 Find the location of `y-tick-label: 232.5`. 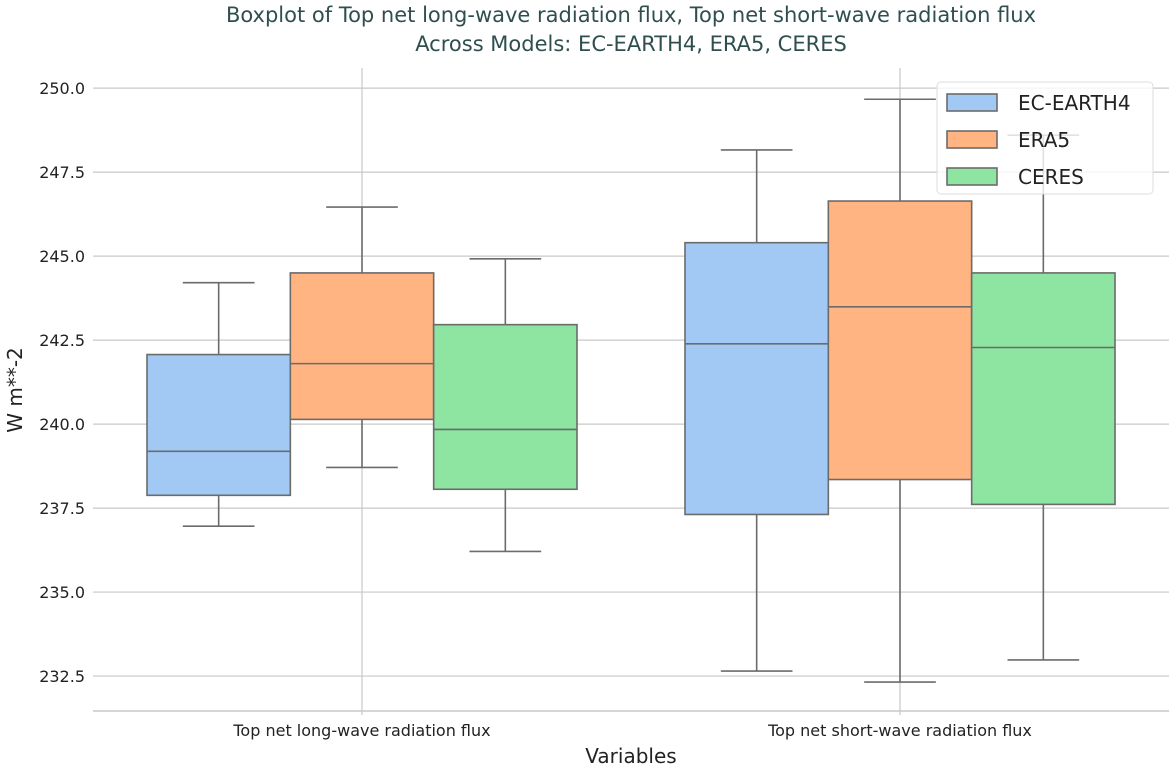

y-tick-label: 232.5 is located at coordinates (62, 676).